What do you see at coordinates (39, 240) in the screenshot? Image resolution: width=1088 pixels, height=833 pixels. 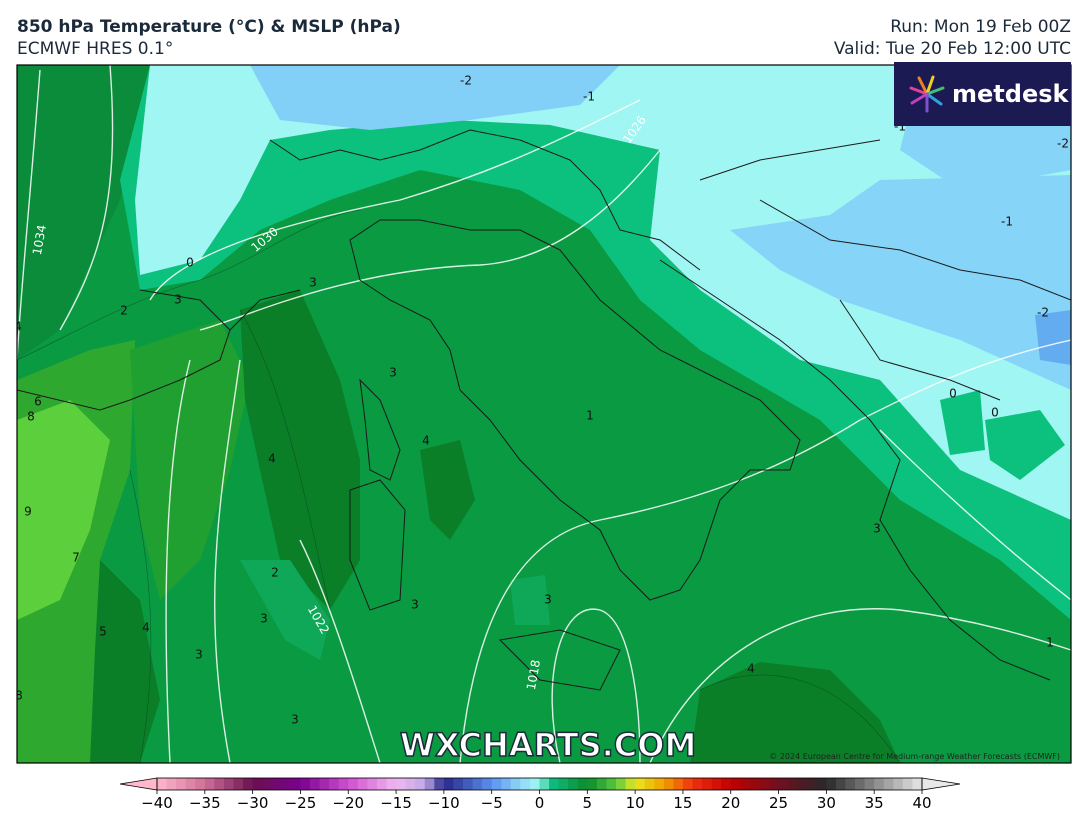 I see `isobar-label: 1034` at bounding box center [39, 240].